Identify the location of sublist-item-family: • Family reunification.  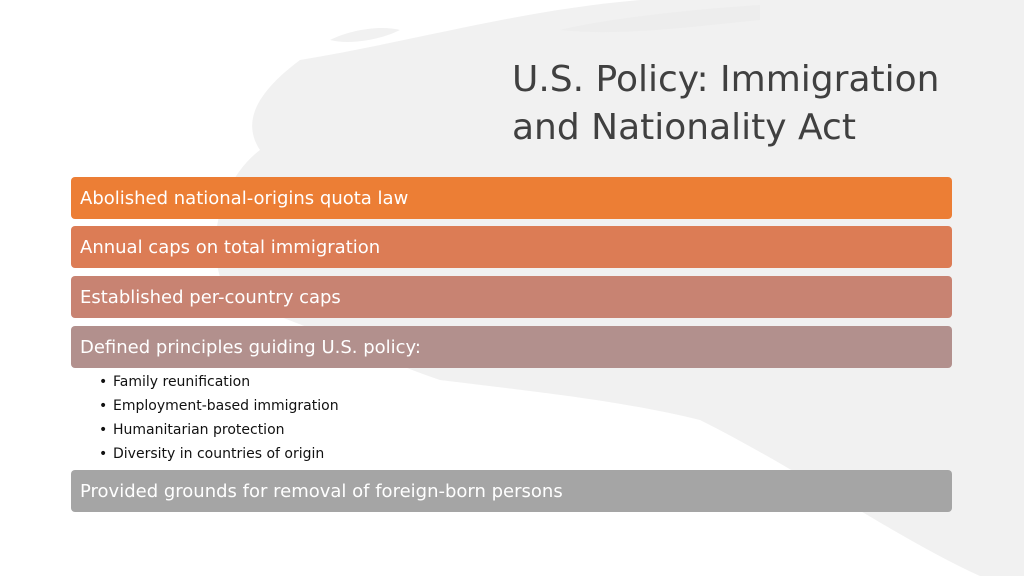
(218, 382).